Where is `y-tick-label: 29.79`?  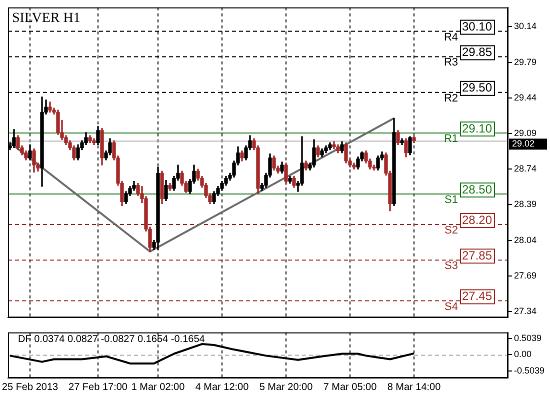 y-tick-label: 29.79 is located at coordinates (525, 61).